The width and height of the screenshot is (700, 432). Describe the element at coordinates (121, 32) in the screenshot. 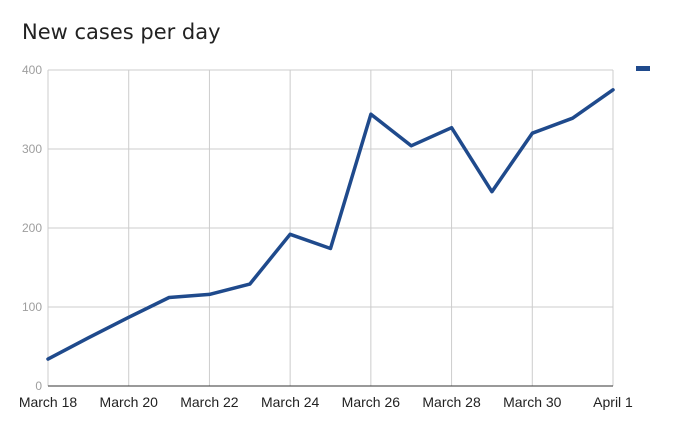

I see `chart-title: New cases per day` at that location.